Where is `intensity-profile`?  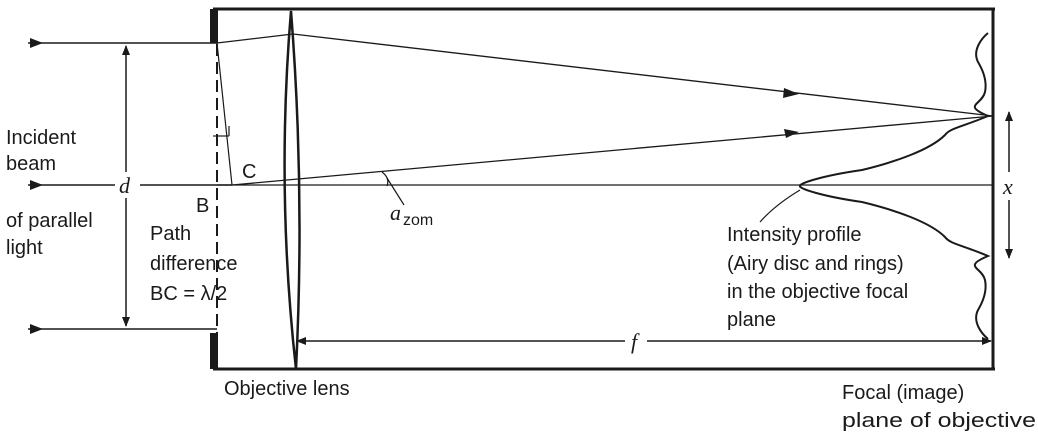
intensity-profile is located at coordinates (894, 186).